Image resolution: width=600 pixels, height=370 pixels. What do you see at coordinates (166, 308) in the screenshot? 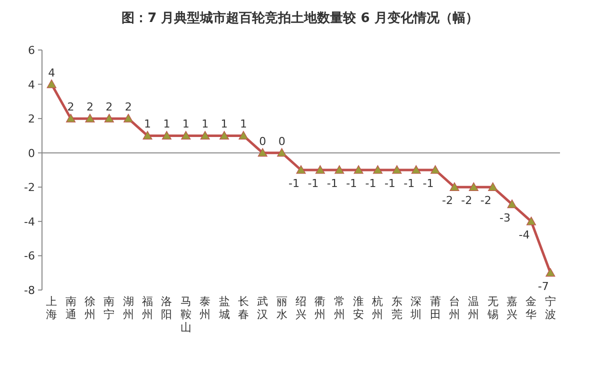
I see `x-tick-label: 洛阳` at bounding box center [166, 308].